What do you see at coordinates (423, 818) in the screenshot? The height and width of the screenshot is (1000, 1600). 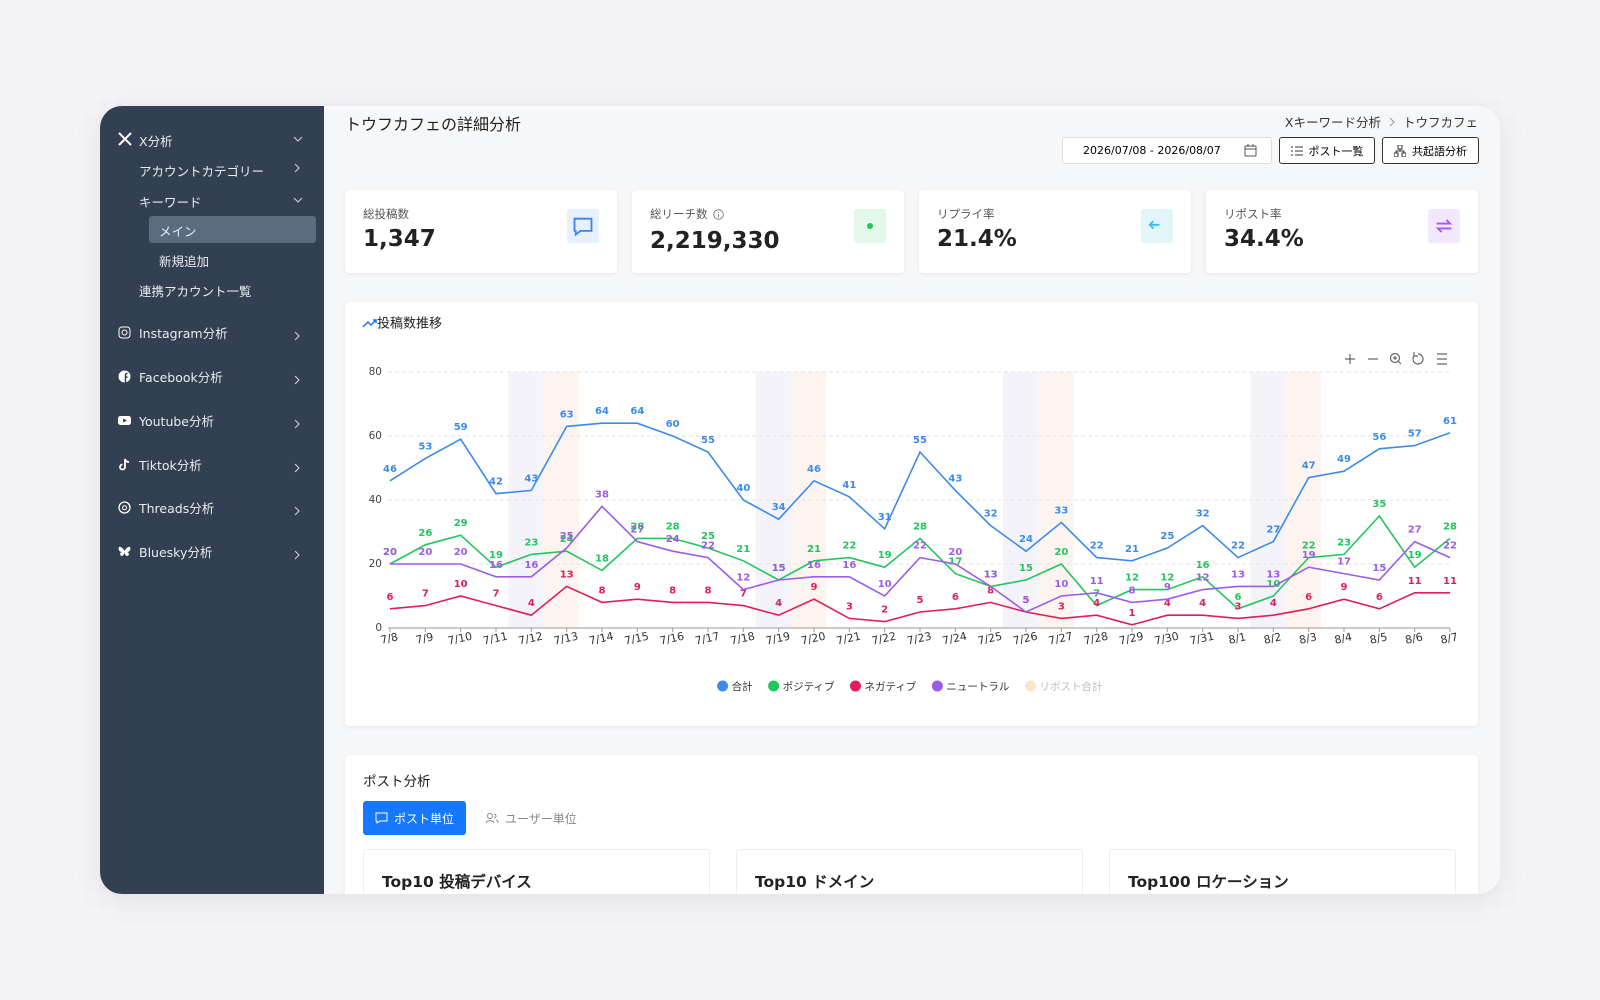 I see `tab-label: ポスト単位` at bounding box center [423, 818].